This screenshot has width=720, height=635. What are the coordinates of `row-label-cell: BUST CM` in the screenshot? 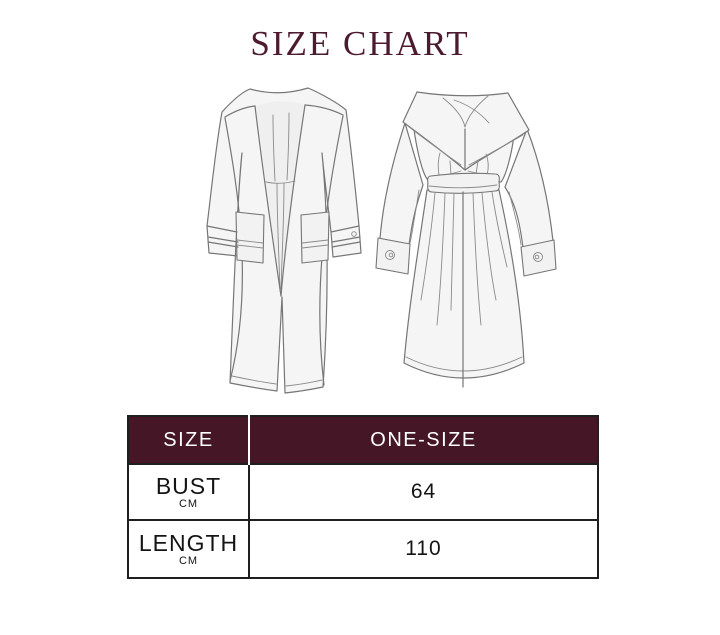 It's located at (188, 492).